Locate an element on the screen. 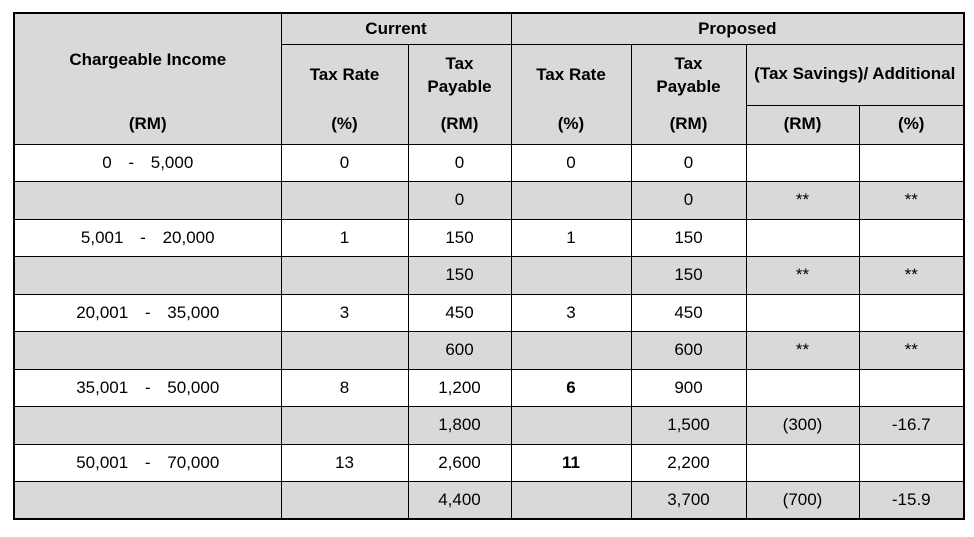 The height and width of the screenshot is (537, 974). header-proposed-tax-rate: Tax Rate (%) is located at coordinates (571, 94).